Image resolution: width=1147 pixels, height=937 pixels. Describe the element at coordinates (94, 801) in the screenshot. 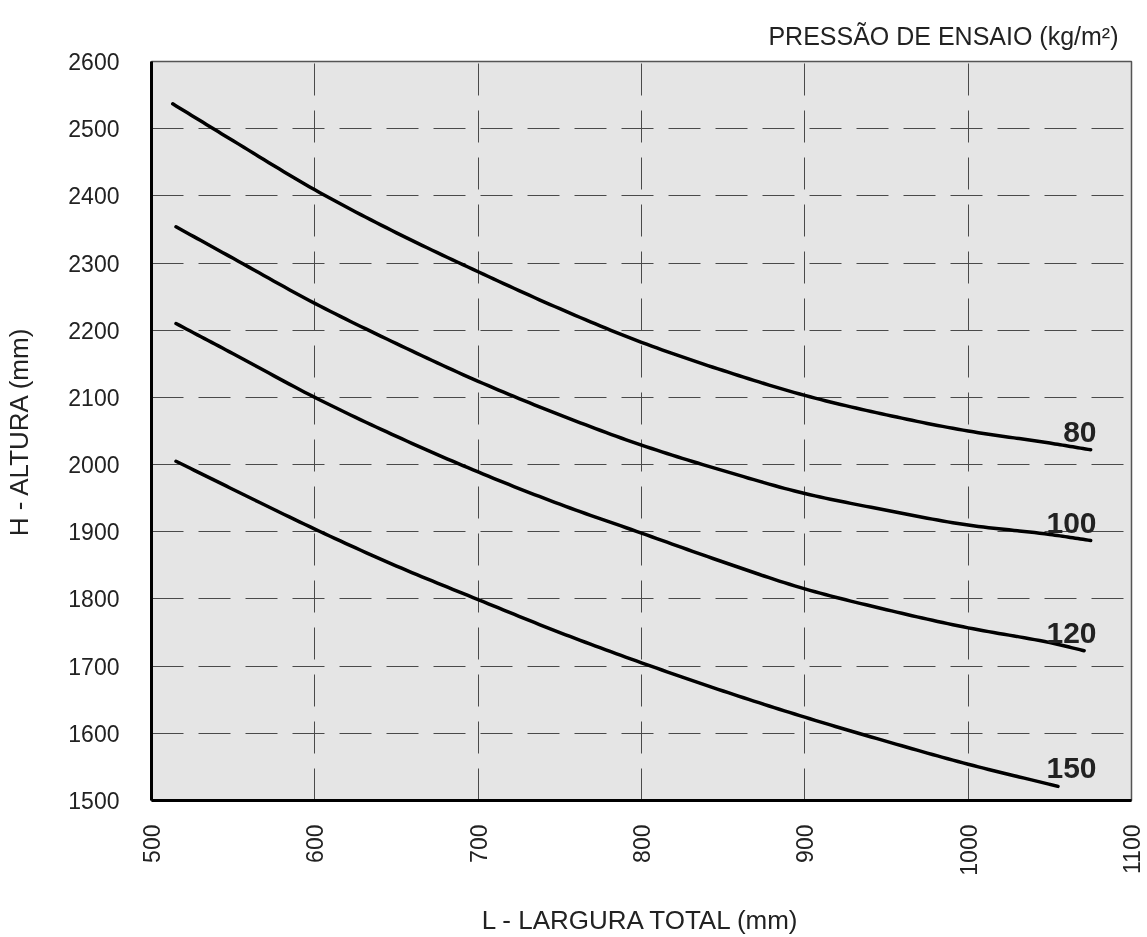

I see `y-tick-label: 1500` at that location.